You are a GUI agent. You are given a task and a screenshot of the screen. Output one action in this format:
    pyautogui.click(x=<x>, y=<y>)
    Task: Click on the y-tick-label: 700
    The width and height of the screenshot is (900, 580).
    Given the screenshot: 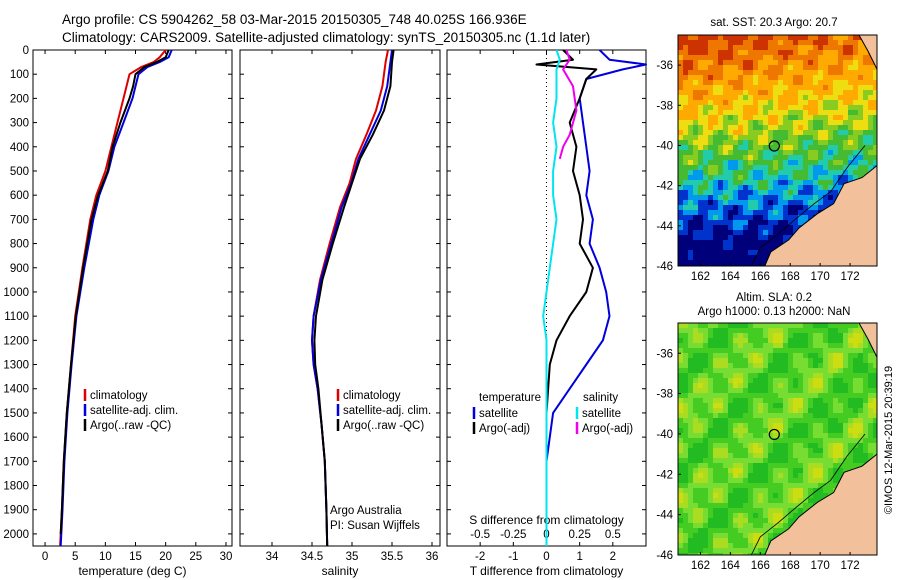 What is the action you would take?
    pyautogui.click(x=19, y=220)
    